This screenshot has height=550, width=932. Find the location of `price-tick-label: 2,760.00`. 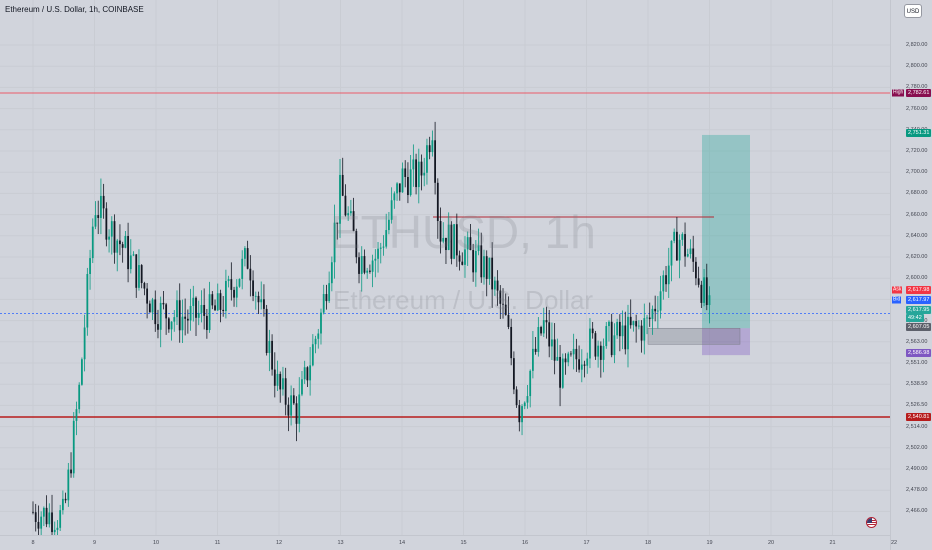

price-tick-label: 2,760.00 is located at coordinates (917, 108).